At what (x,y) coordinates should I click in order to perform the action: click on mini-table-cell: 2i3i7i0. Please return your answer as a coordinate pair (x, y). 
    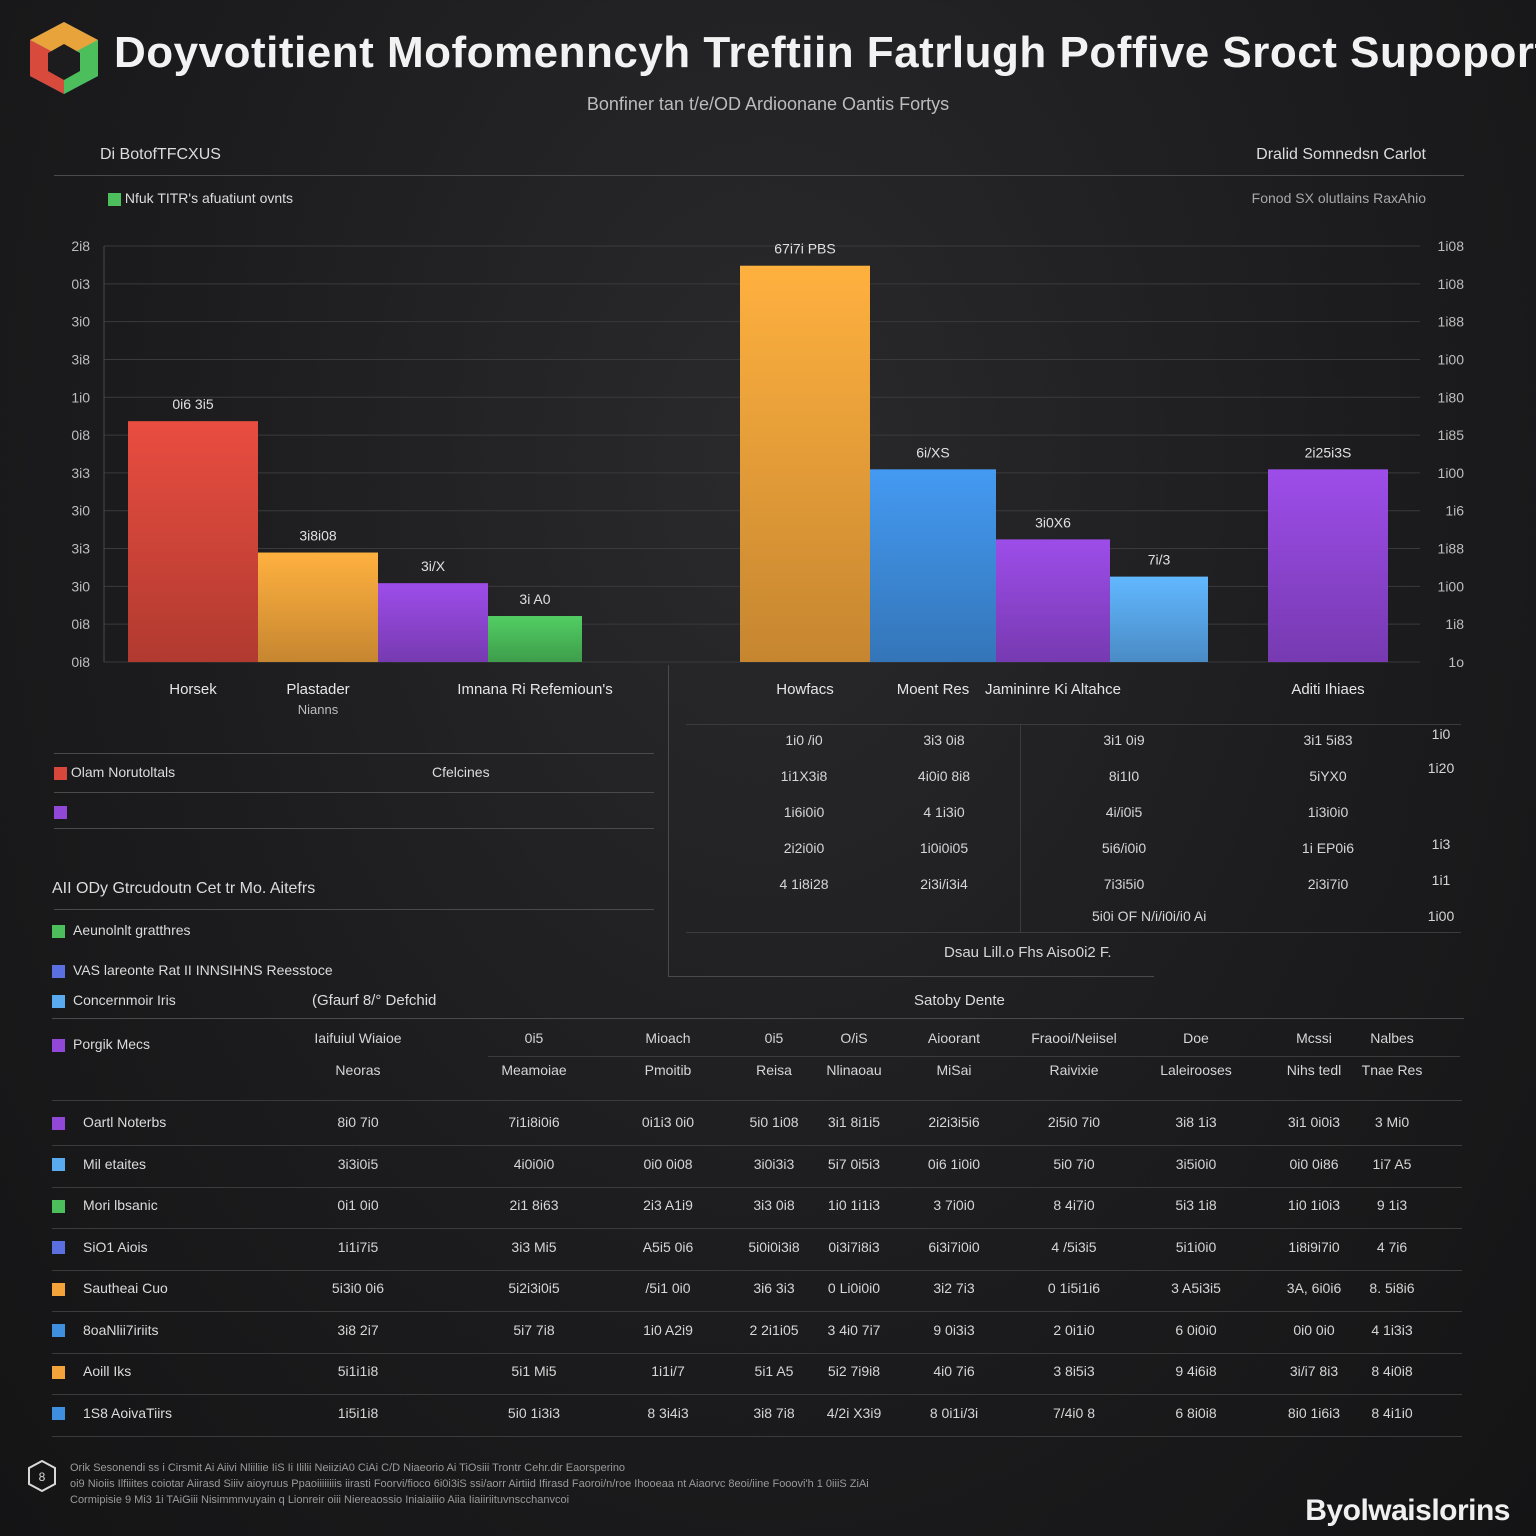
    Looking at the image, I should click on (1328, 884).